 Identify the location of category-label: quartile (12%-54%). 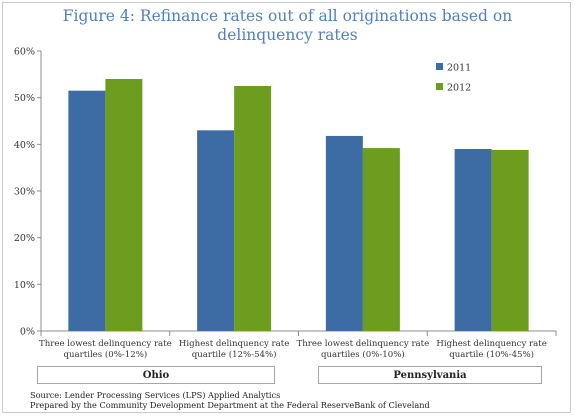
(234, 354).